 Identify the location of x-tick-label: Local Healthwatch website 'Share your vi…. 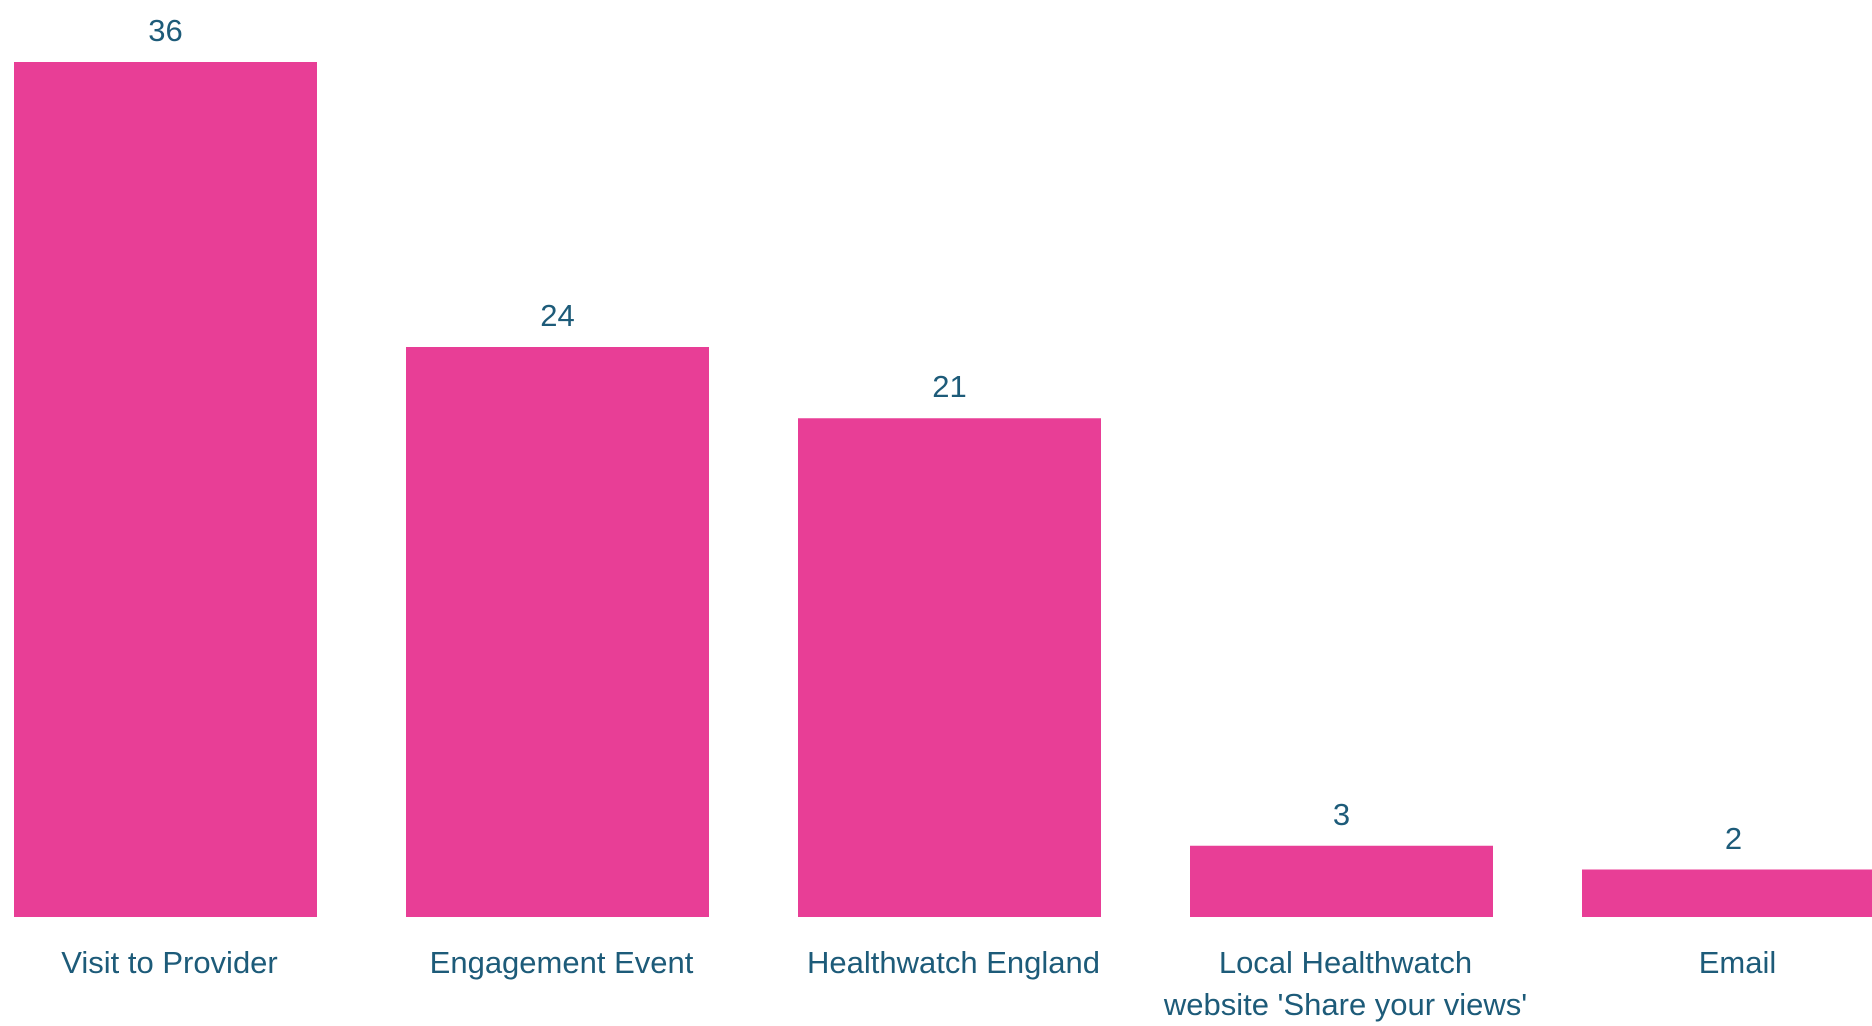
(1345, 983).